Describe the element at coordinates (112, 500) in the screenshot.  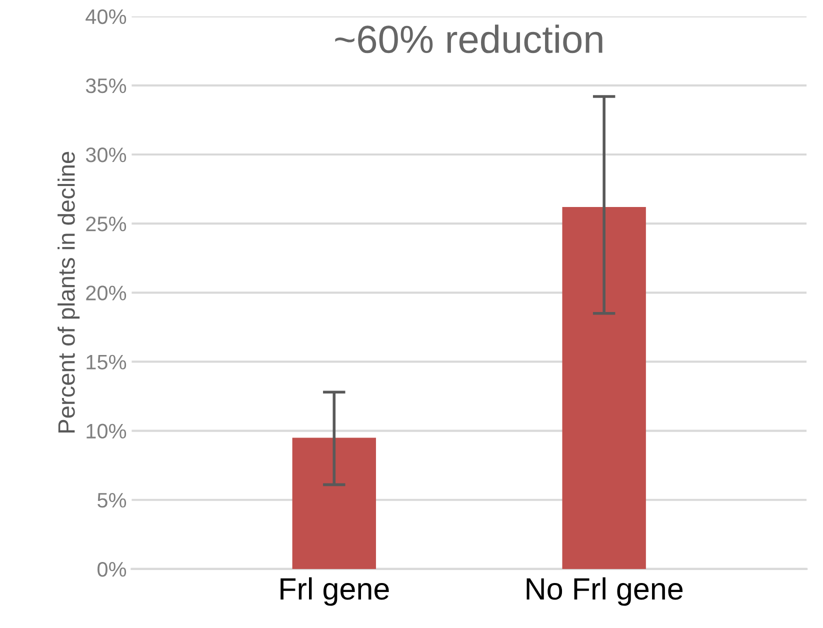
I see `y-tick-label: 5%` at that location.